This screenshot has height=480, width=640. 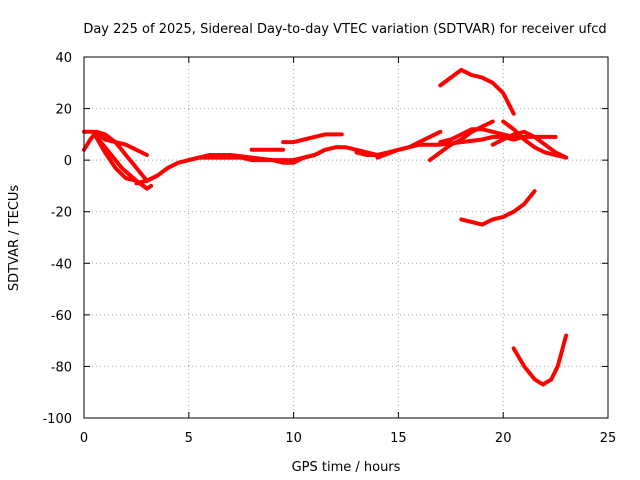 What do you see at coordinates (63, 58) in the screenshot?
I see `y-tick-label: 40` at bounding box center [63, 58].